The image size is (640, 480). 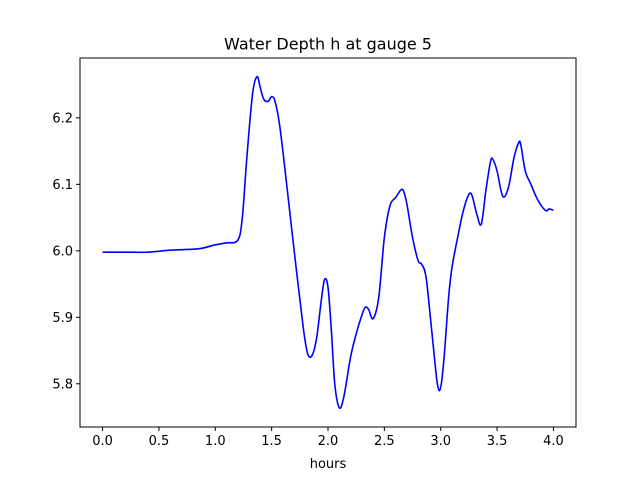 What do you see at coordinates (497, 441) in the screenshot?
I see `x-tick-label: 3.5` at bounding box center [497, 441].